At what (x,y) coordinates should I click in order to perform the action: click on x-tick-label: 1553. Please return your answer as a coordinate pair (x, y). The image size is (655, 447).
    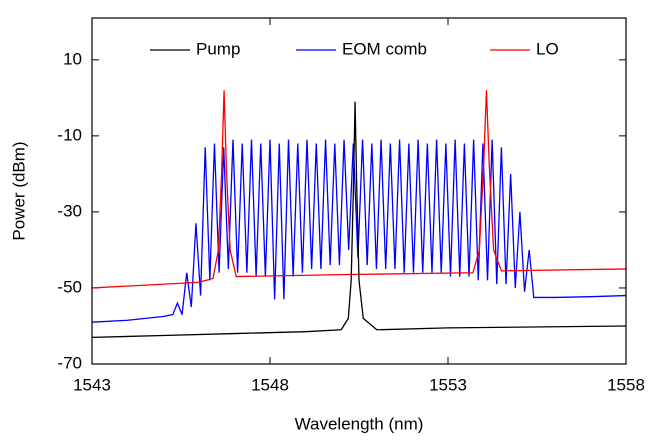
    Looking at the image, I should click on (448, 384).